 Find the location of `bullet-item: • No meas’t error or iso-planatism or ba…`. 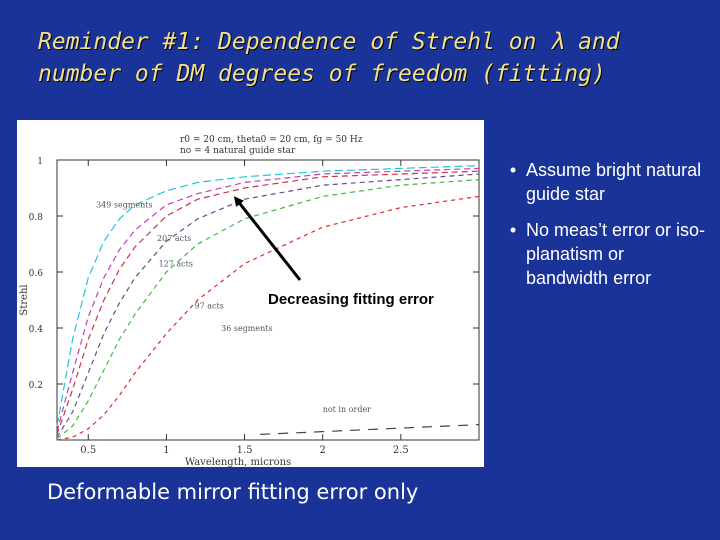

bullet-item: • No meas’t error or iso-planatism or ba… is located at coordinates (605, 254).